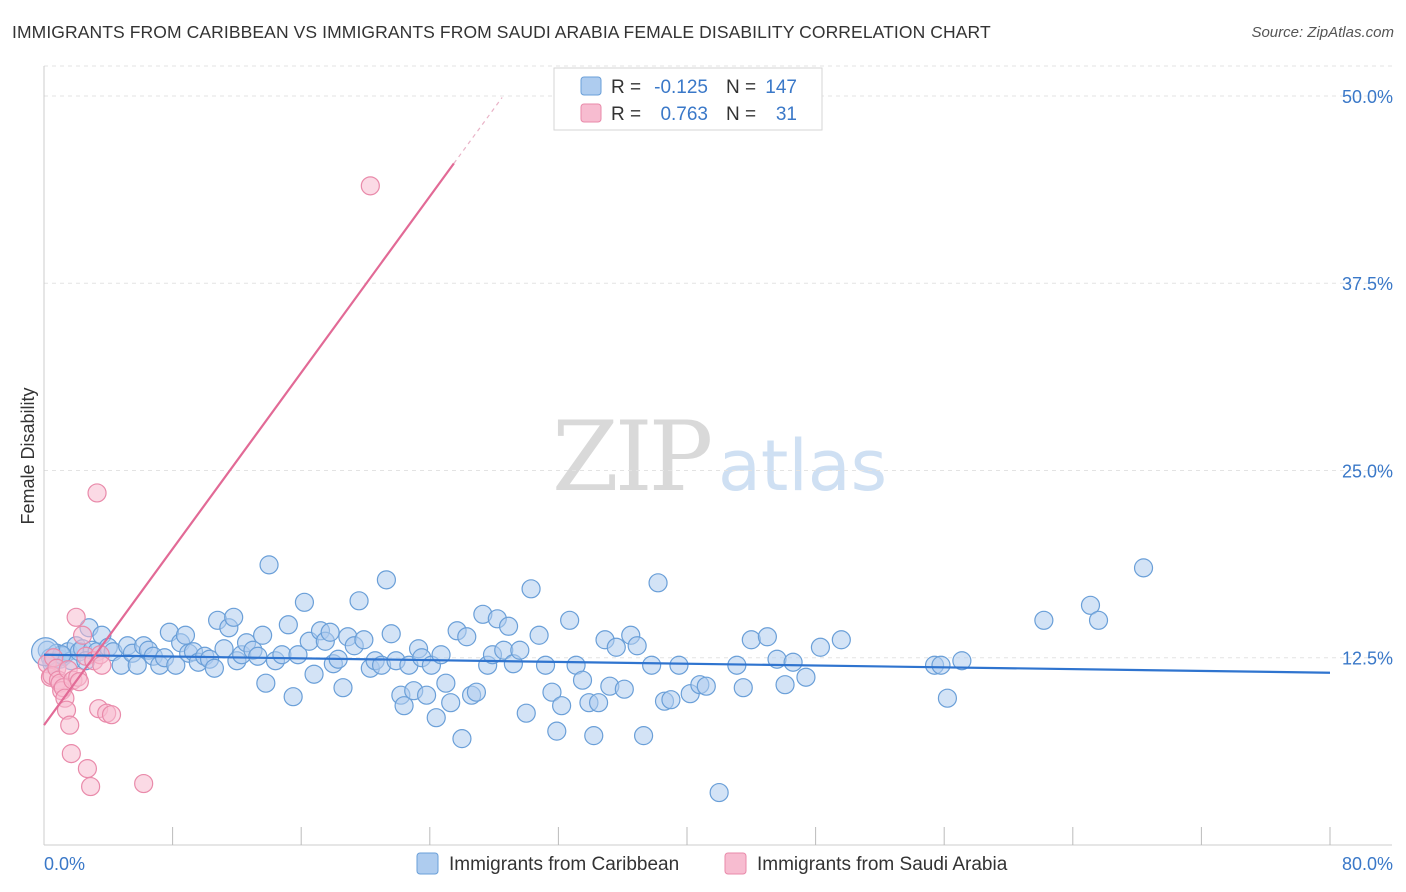 This screenshot has height=892, width=1406. I want to click on x-tick-label-min: 0.0%, so click(64, 864).